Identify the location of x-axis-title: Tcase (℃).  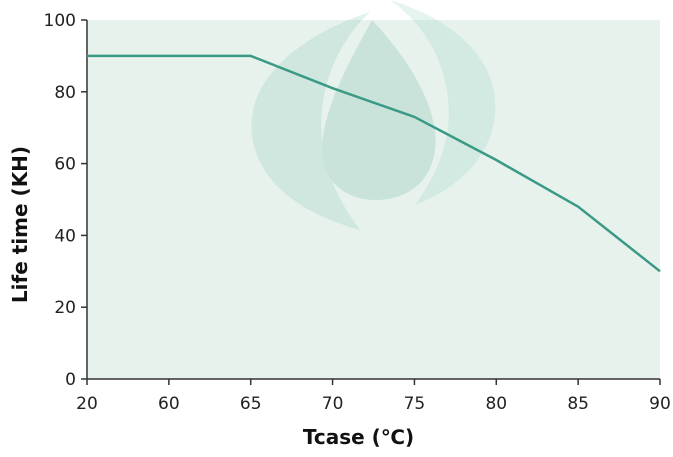
(358, 437).